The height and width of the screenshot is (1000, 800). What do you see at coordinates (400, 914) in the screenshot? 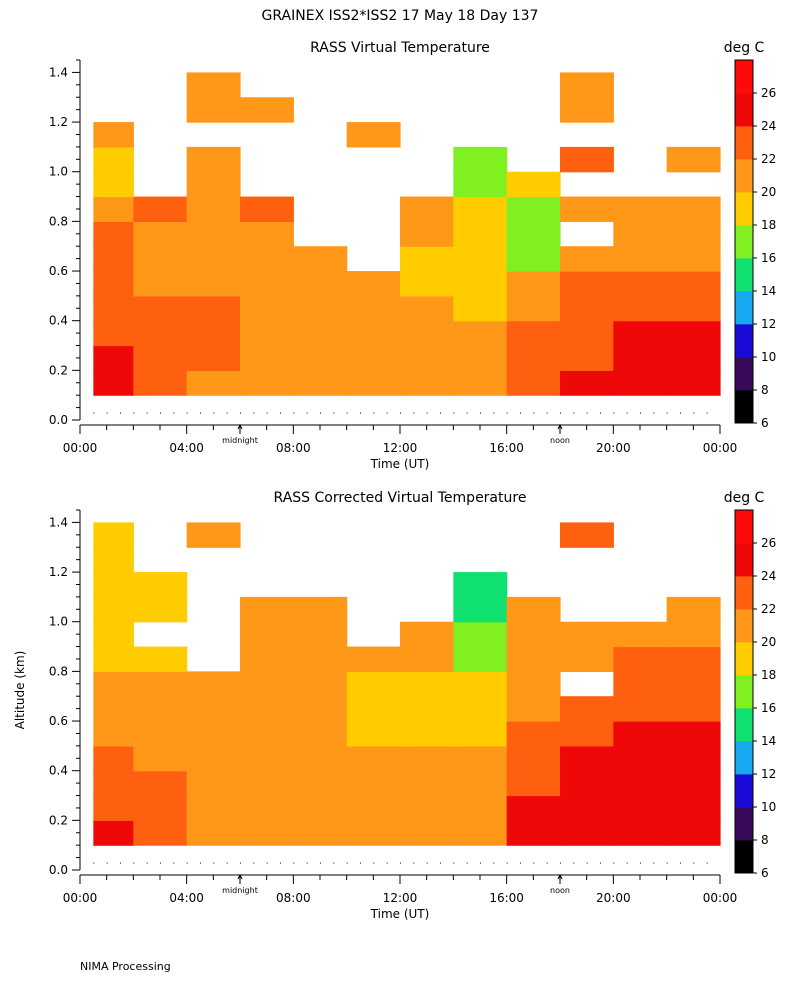
I see `x-axis-label: Time (UT)` at bounding box center [400, 914].